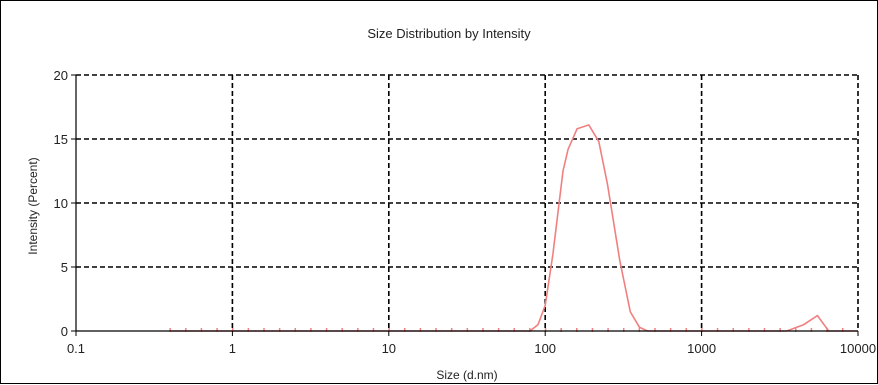 The image size is (878, 385). Describe the element at coordinates (64, 331) in the screenshot. I see `y-tick-label: 0` at that location.